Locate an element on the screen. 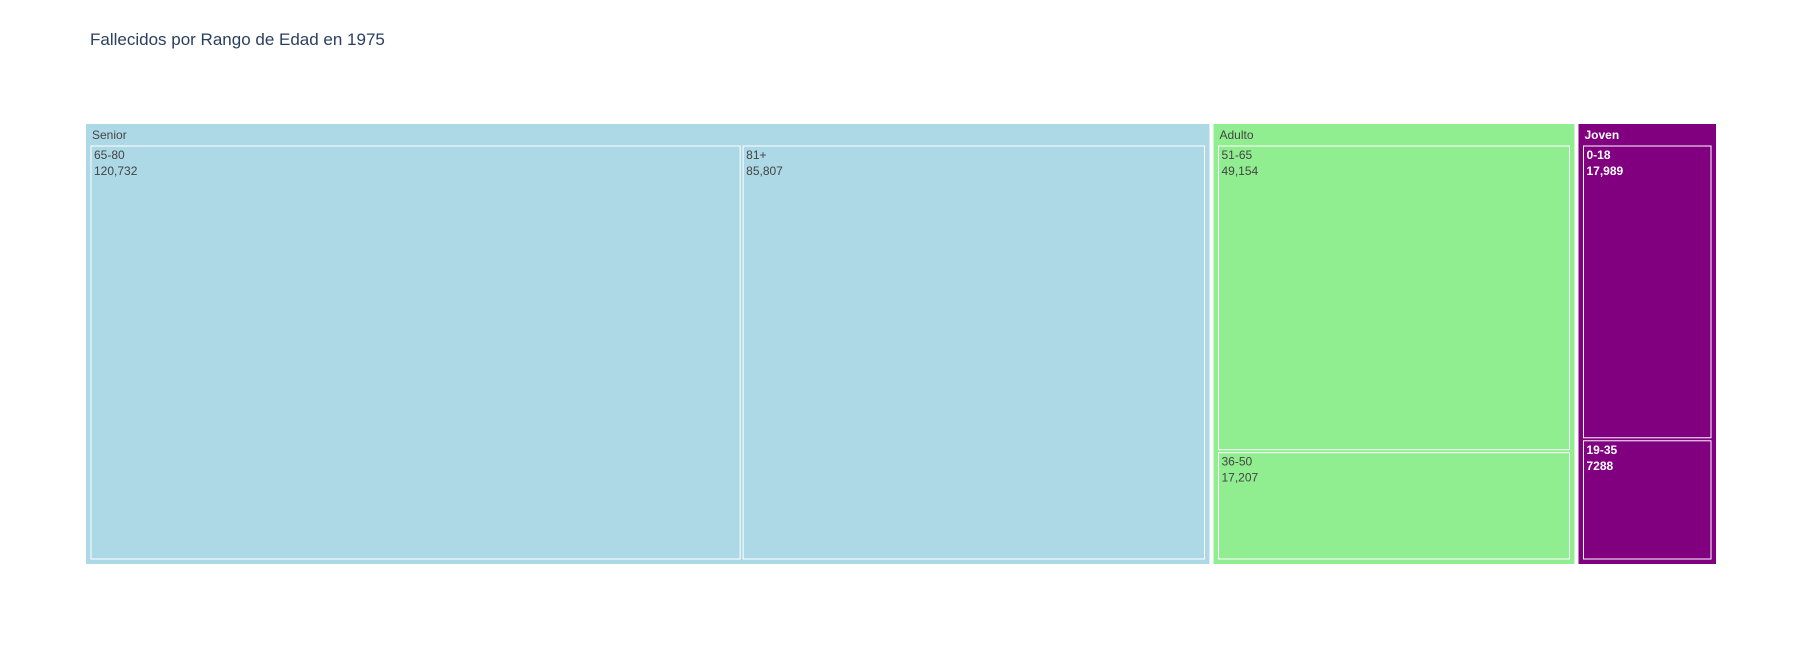 The width and height of the screenshot is (1800, 649). tile-51-65: 51-65 49,154 is located at coordinates (1394, 298).